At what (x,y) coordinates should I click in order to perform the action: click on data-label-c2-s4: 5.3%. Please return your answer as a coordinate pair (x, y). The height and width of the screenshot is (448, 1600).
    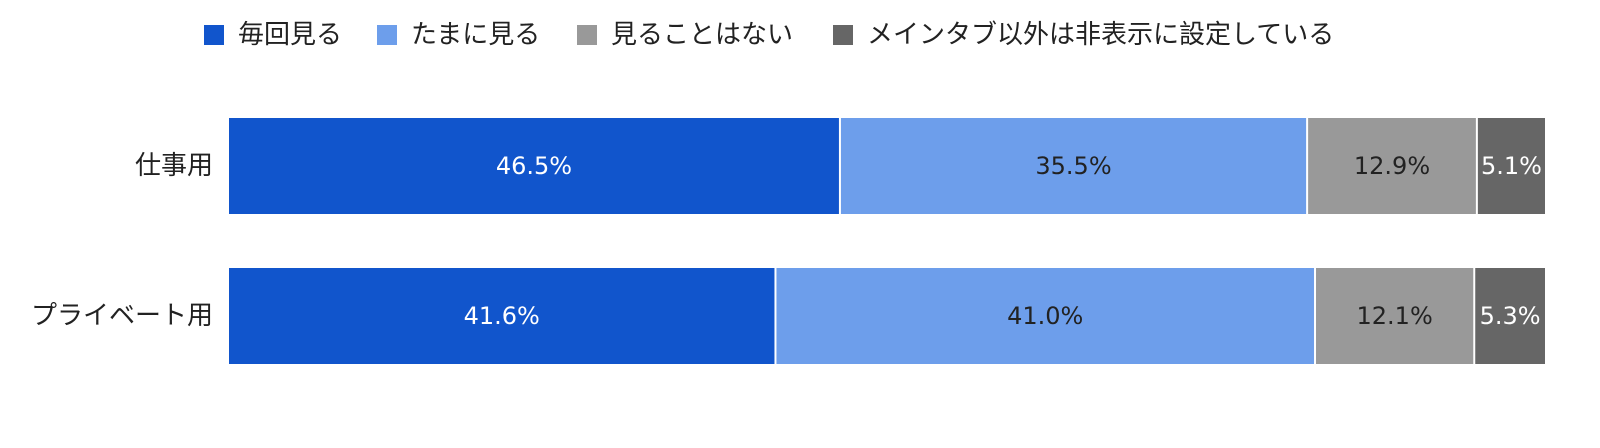
    Looking at the image, I should click on (1510, 316).